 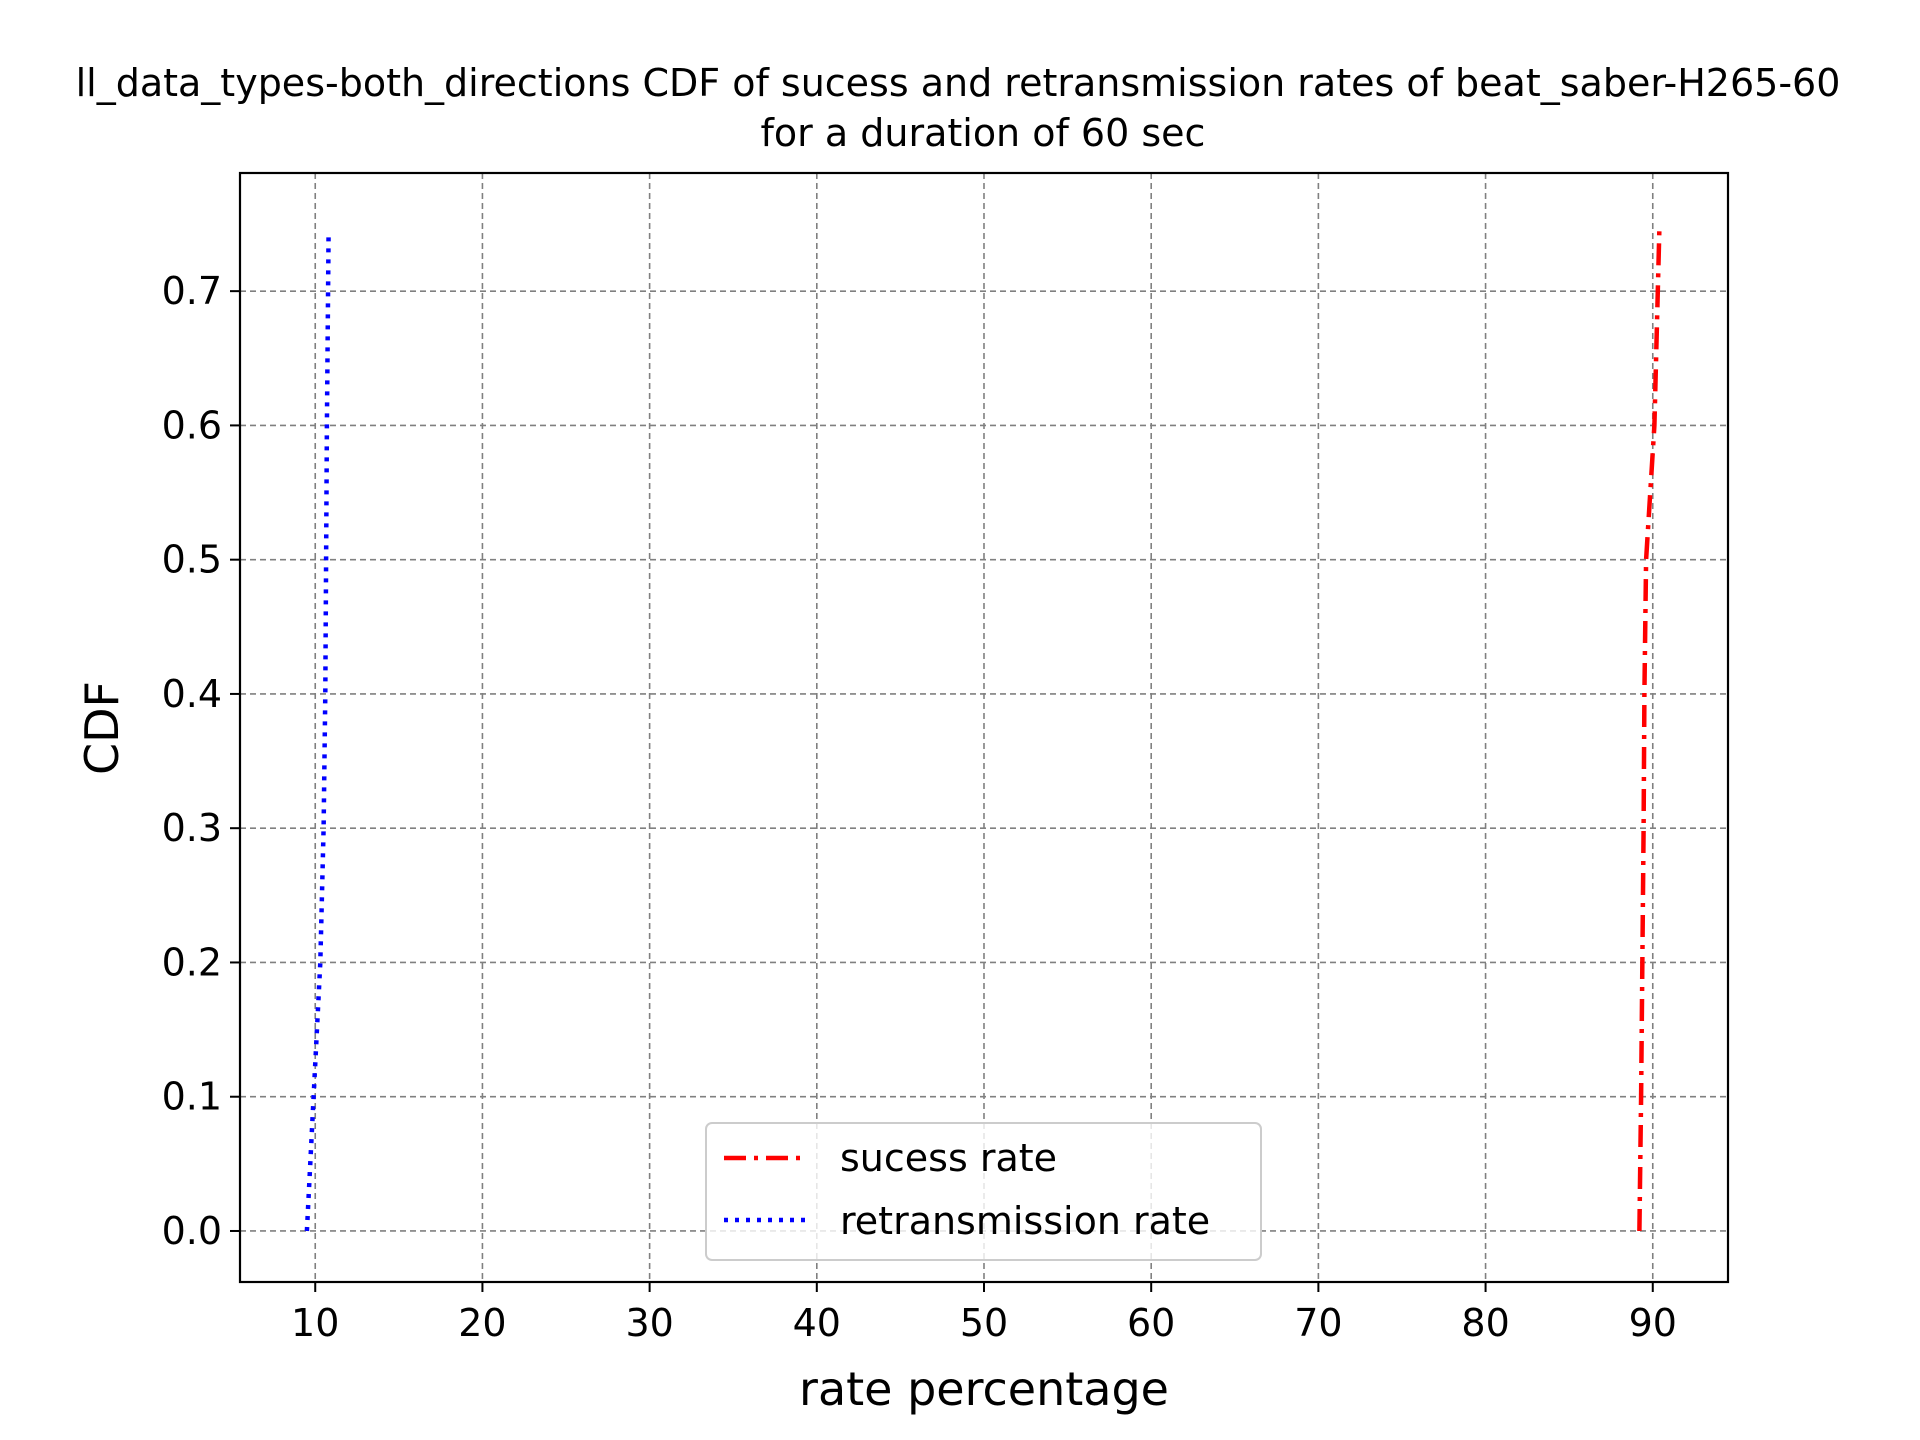 I want to click on chart-title-line2: for a duration of 60 sec, so click(x=983, y=133).